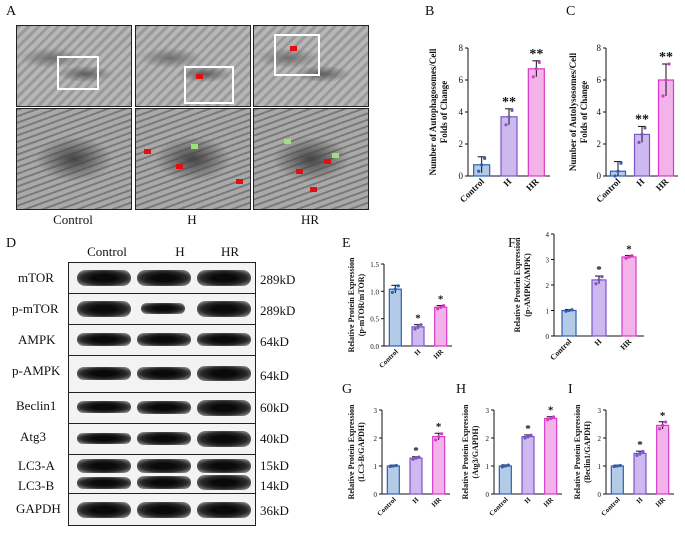 The image size is (685, 539). What do you see at coordinates (573, 111) in the screenshot?
I see `y-axis-label: Number of Autolysosomes/Cell` at bounding box center [573, 111].